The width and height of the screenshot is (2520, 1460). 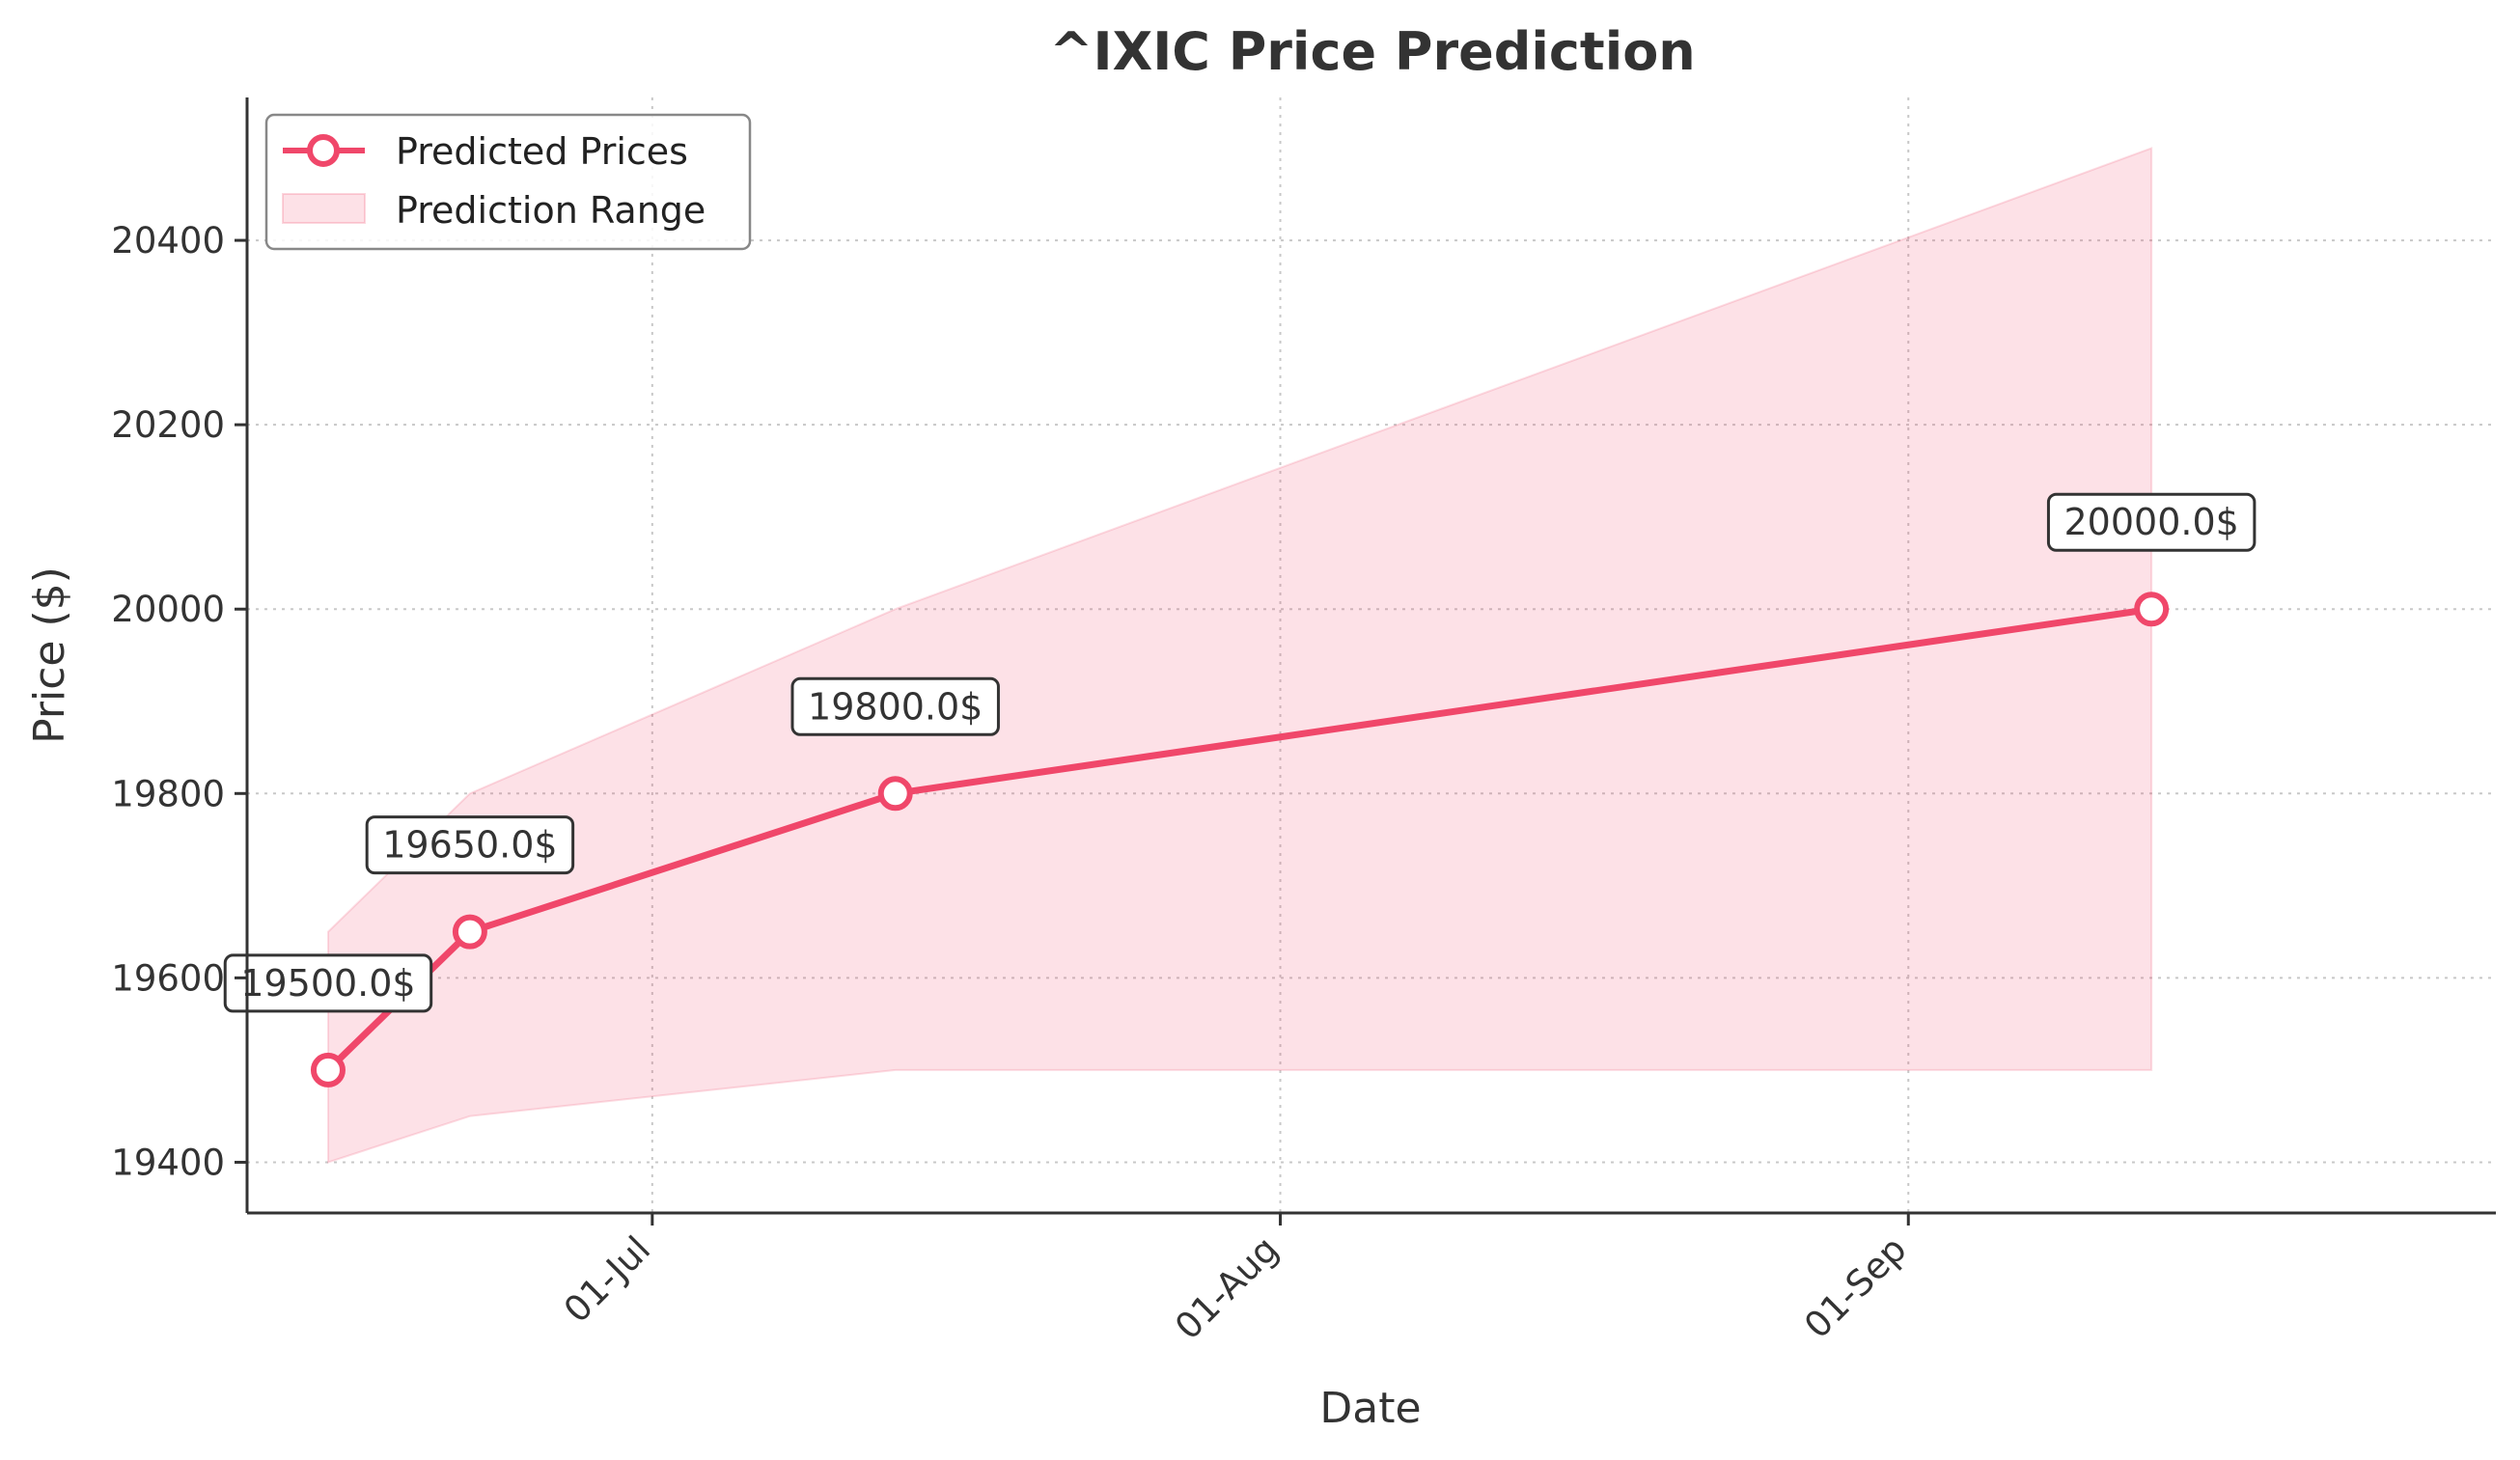 What do you see at coordinates (168, 425) in the screenshot?
I see `y-tick-label: 20200` at bounding box center [168, 425].